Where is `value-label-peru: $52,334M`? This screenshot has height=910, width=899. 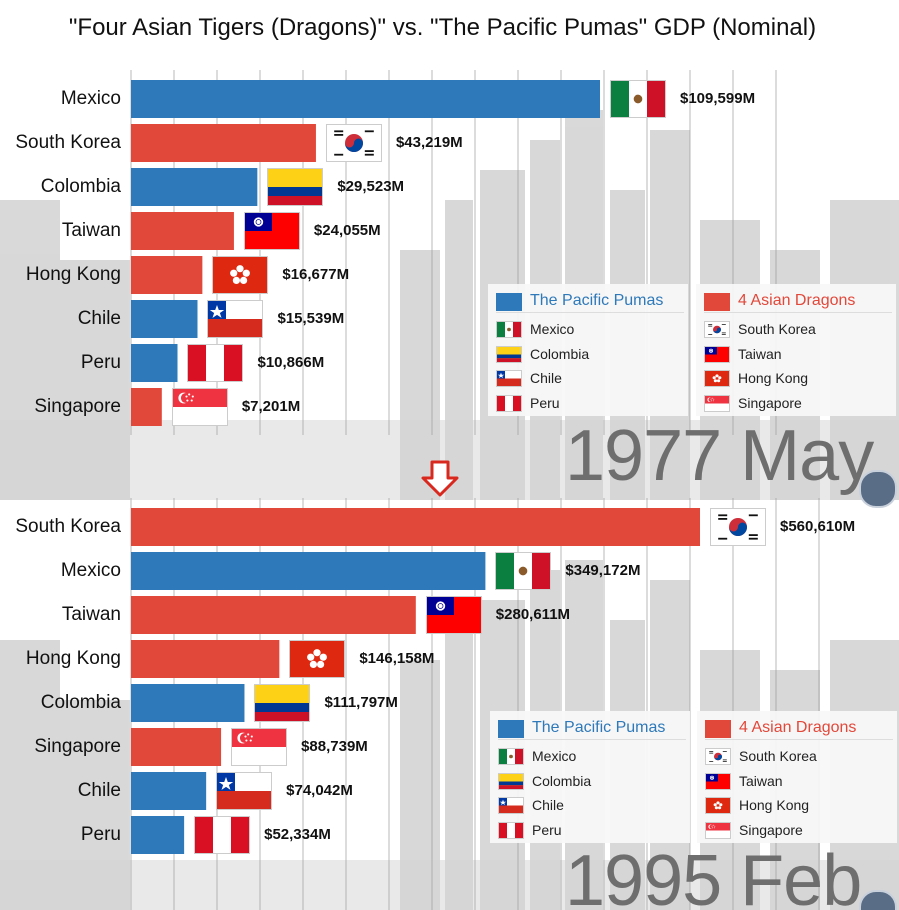
value-label-peru: $52,334M is located at coordinates (297, 834).